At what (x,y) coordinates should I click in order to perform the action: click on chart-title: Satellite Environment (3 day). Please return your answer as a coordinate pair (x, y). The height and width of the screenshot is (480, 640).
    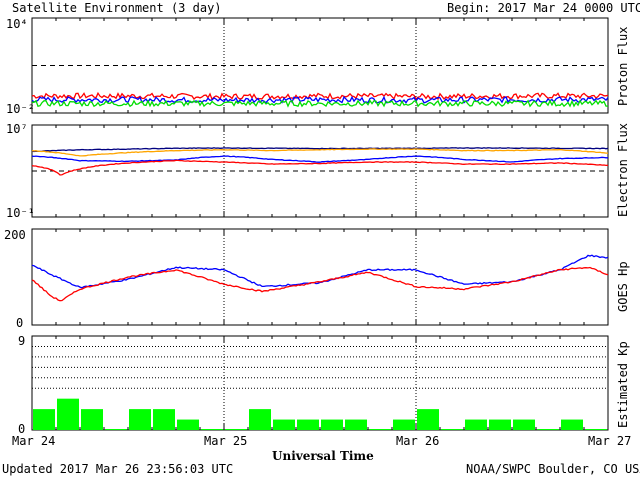
    Looking at the image, I should click on (117, 8).